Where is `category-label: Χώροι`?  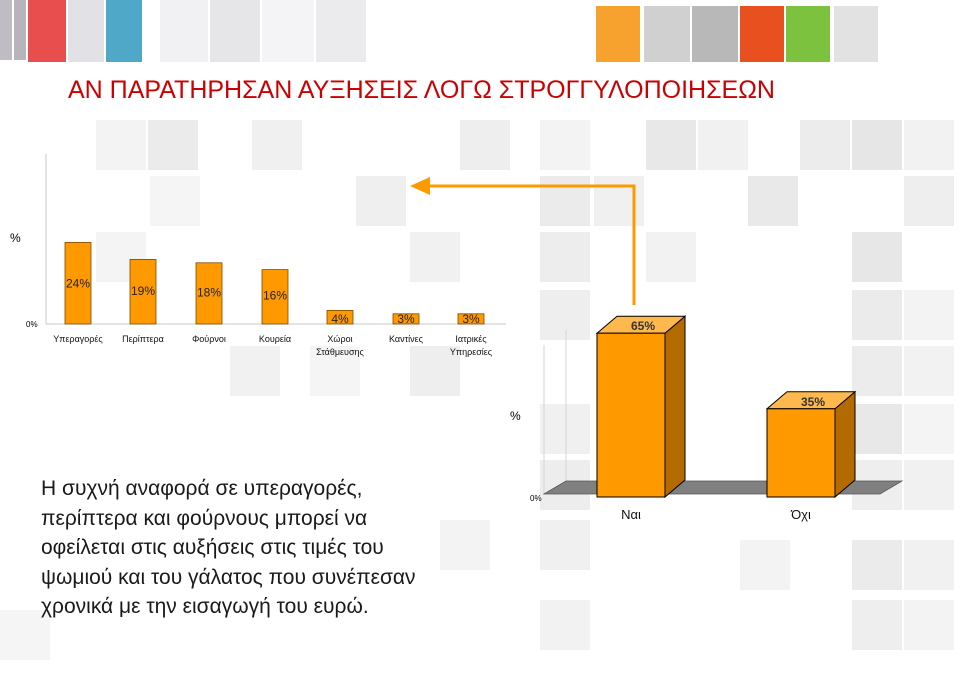
category-label: Χώροι is located at coordinates (339, 339).